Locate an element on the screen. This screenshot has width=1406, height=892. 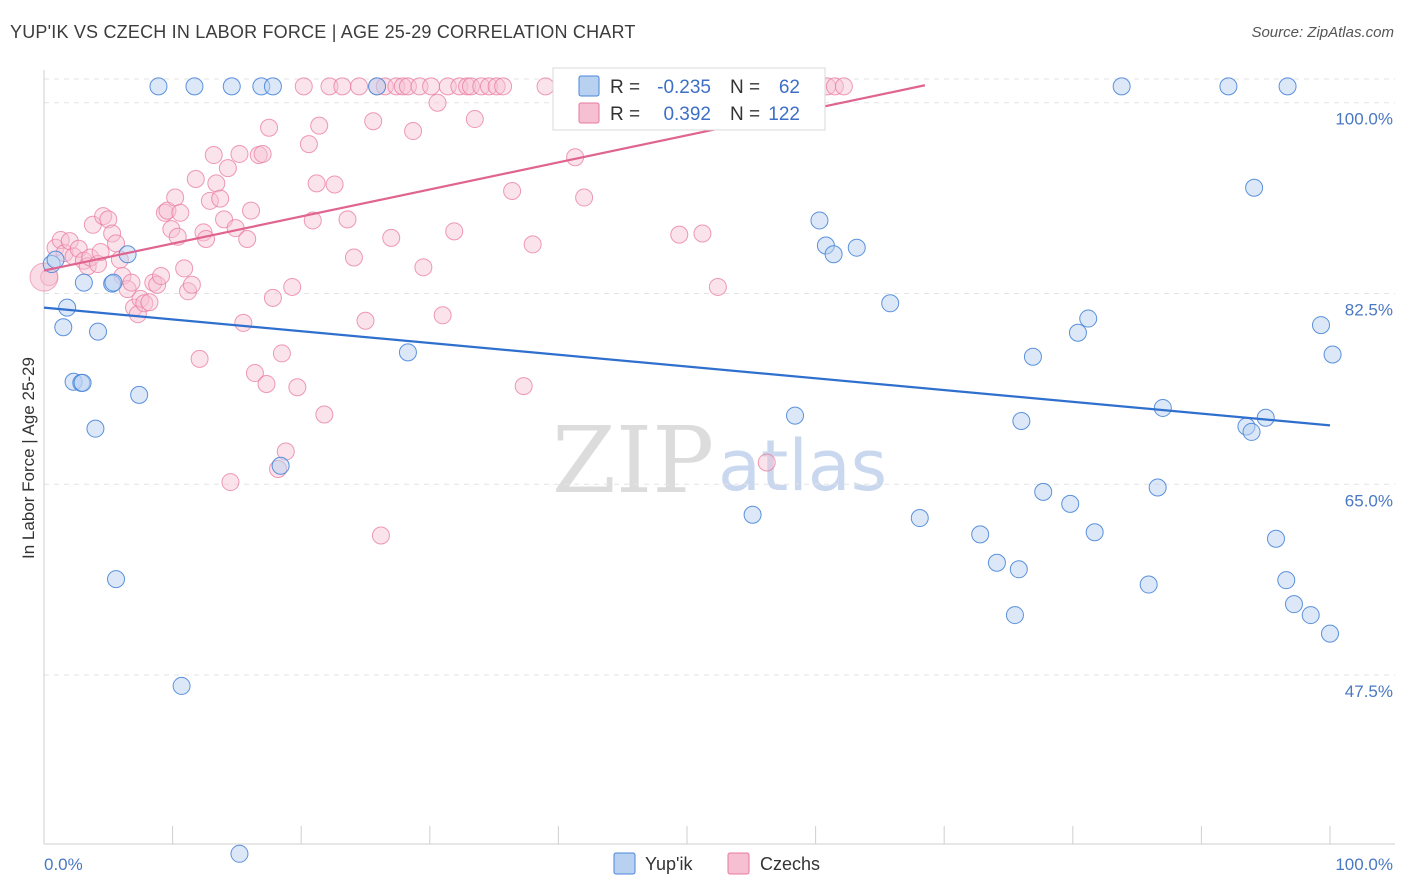
series-legend-label-yupik: Yup'ik is located at coordinates (669, 864).